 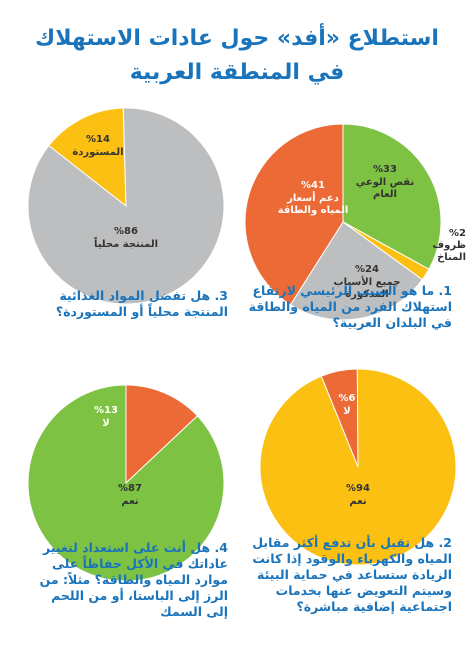 I want to click on page-subtitle: في المنطقة العربية, so click(x=237, y=72).